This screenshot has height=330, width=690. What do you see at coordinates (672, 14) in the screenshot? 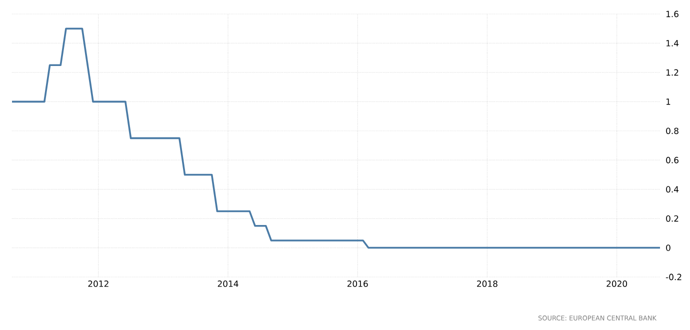
I see `y-tick-label: 1.6` at bounding box center [672, 14].